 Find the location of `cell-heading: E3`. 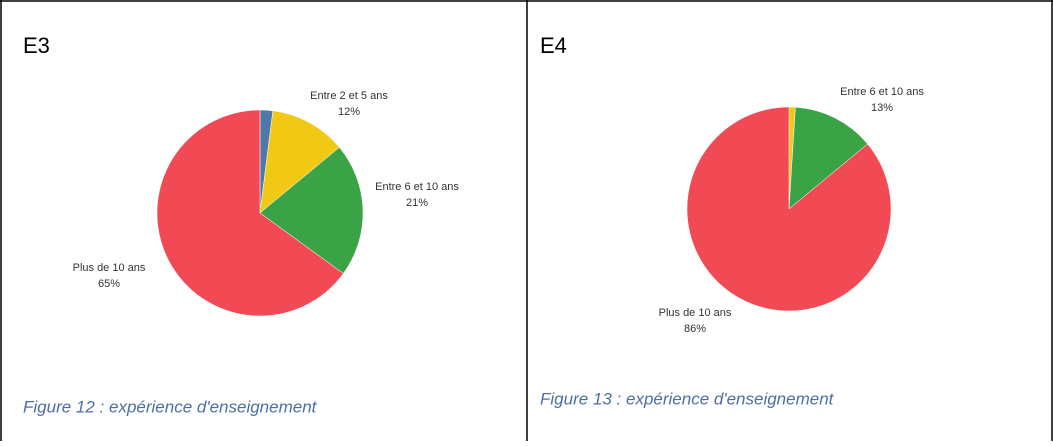

cell-heading: E3 is located at coordinates (36, 45).